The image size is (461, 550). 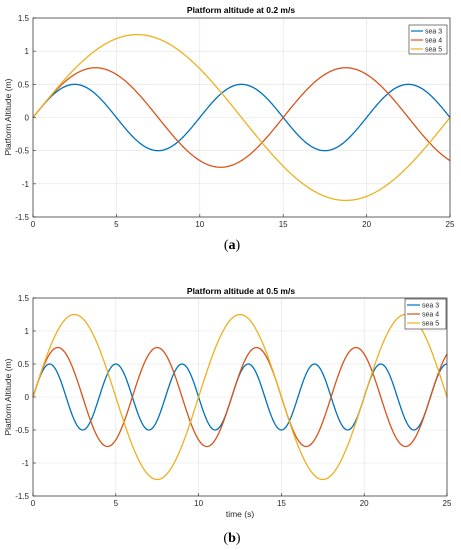 What do you see at coordinates (24, 364) in the screenshot?
I see `chart-b-ytick-label: 0.5` at bounding box center [24, 364].